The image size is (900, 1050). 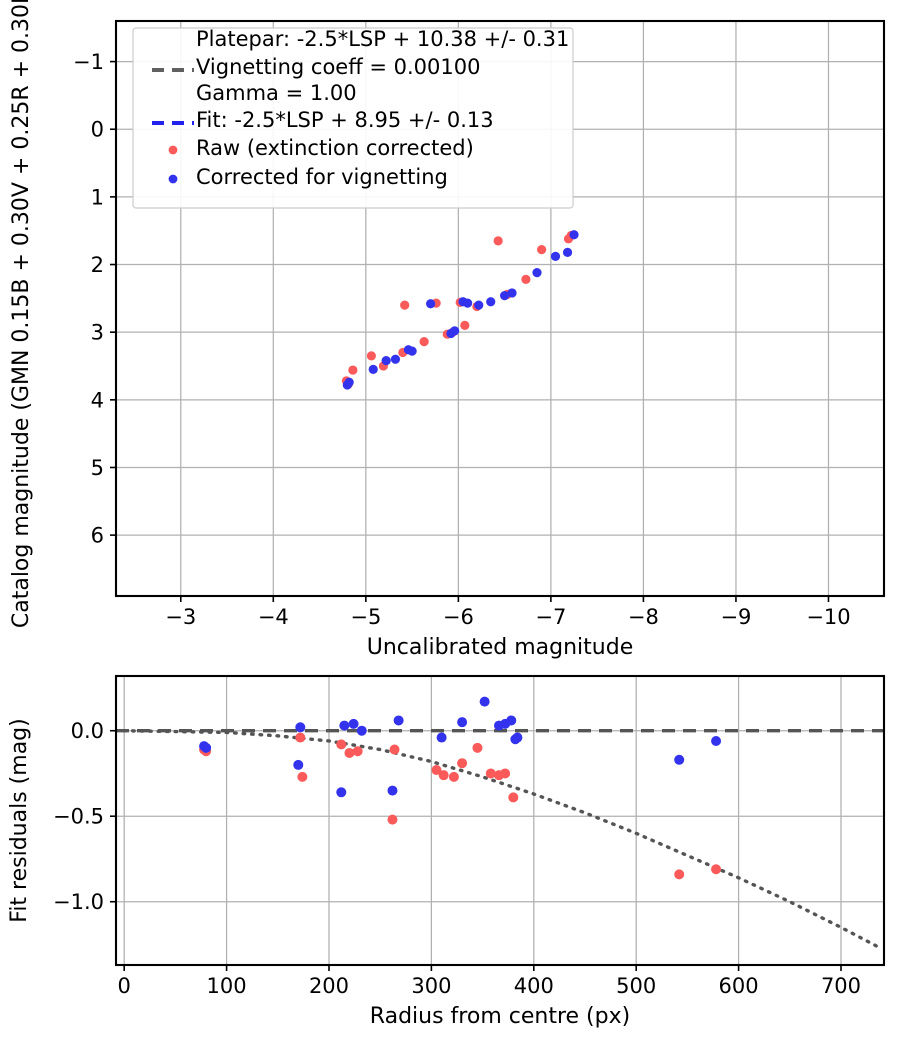 I want to click on x-tick-label: 200, so click(x=329, y=986).